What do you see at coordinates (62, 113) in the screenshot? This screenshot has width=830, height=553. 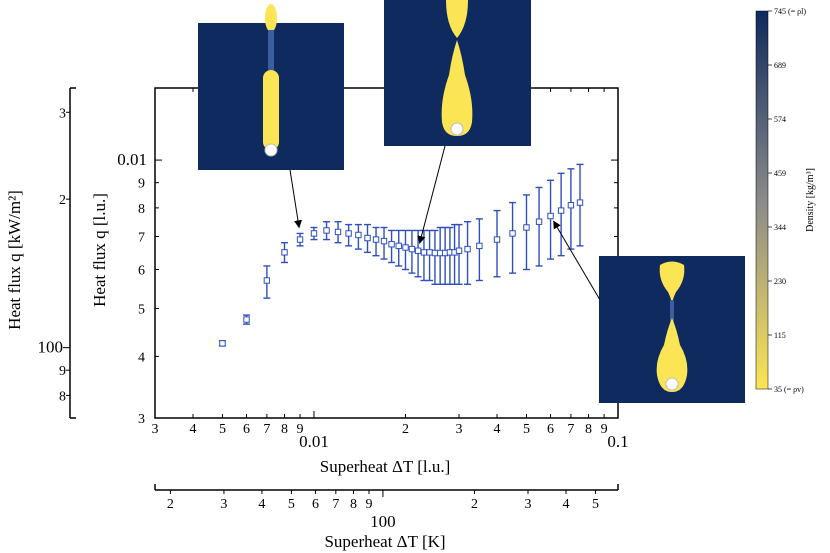 I see `secondary-y-tick-label: 3` at bounding box center [62, 113].